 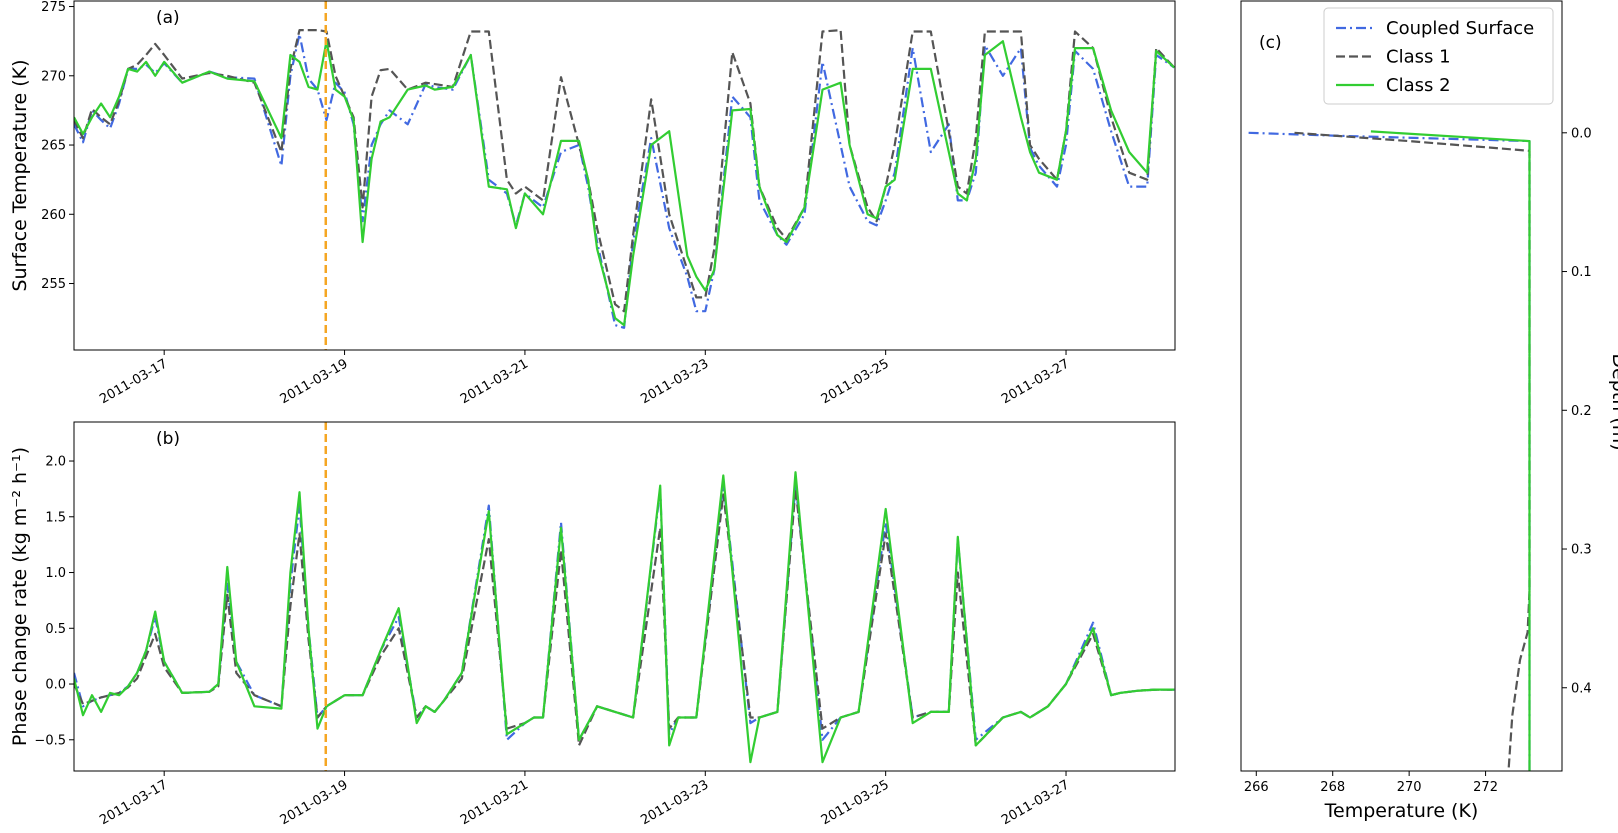 I want to click on panel-b-ytick-label: 0.5, so click(x=55, y=629).